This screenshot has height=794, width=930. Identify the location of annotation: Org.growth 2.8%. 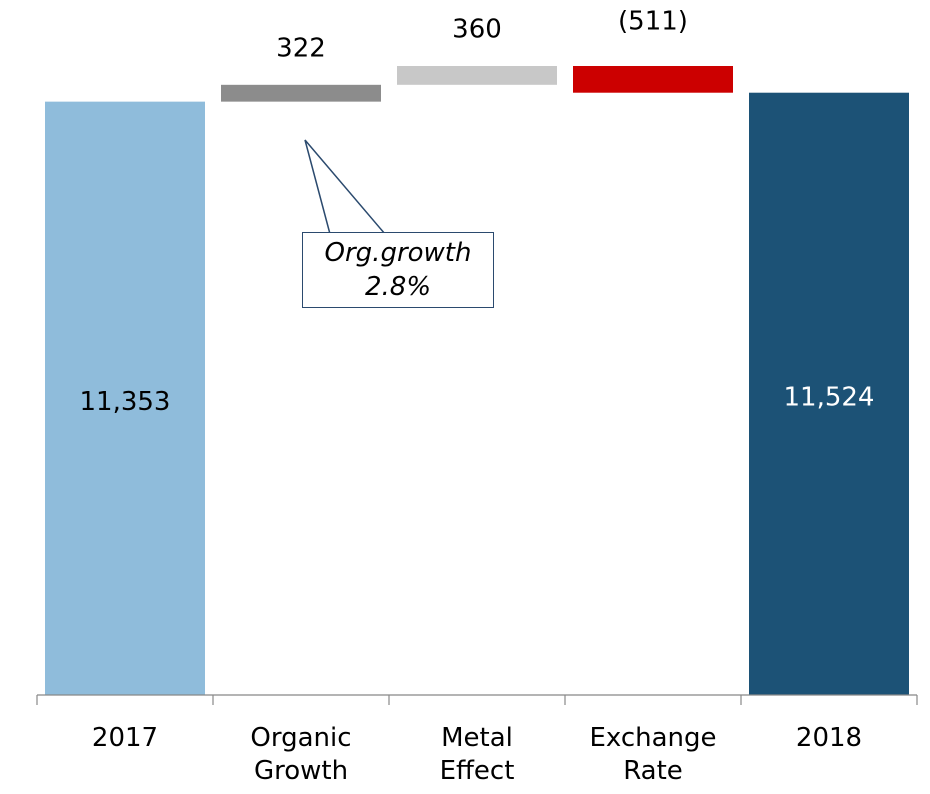
(398, 270).